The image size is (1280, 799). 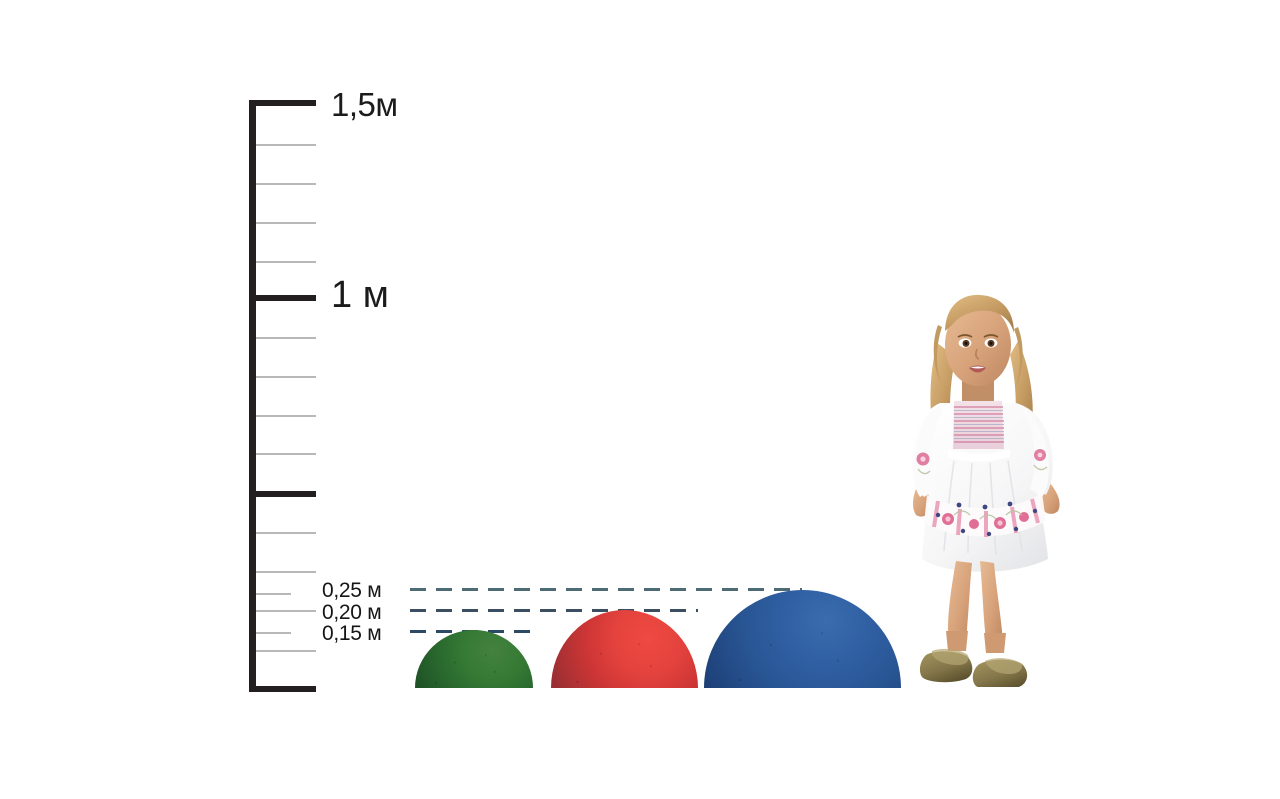 What do you see at coordinates (273, 633) in the screenshot?
I see `ruler-tick-0-20m` at bounding box center [273, 633].